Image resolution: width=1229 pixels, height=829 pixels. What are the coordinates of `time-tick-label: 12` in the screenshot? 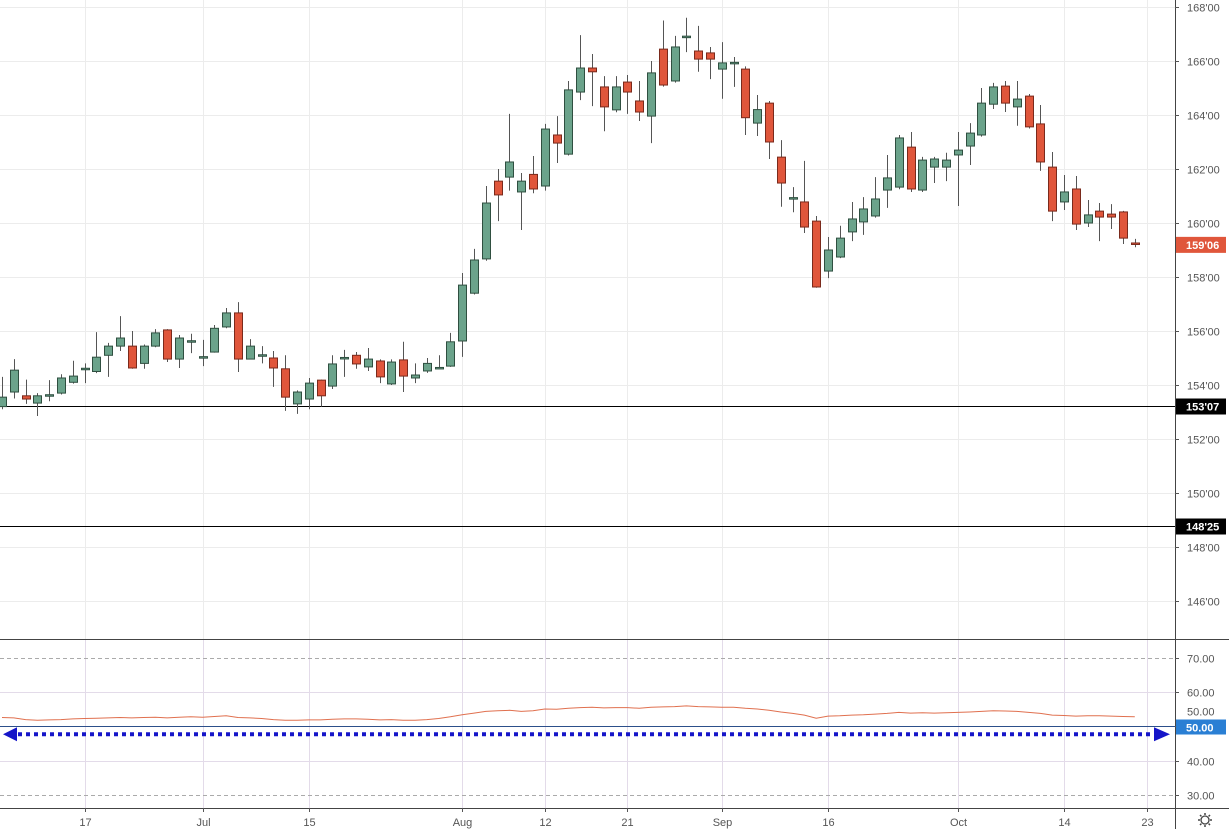 It's located at (545, 823).